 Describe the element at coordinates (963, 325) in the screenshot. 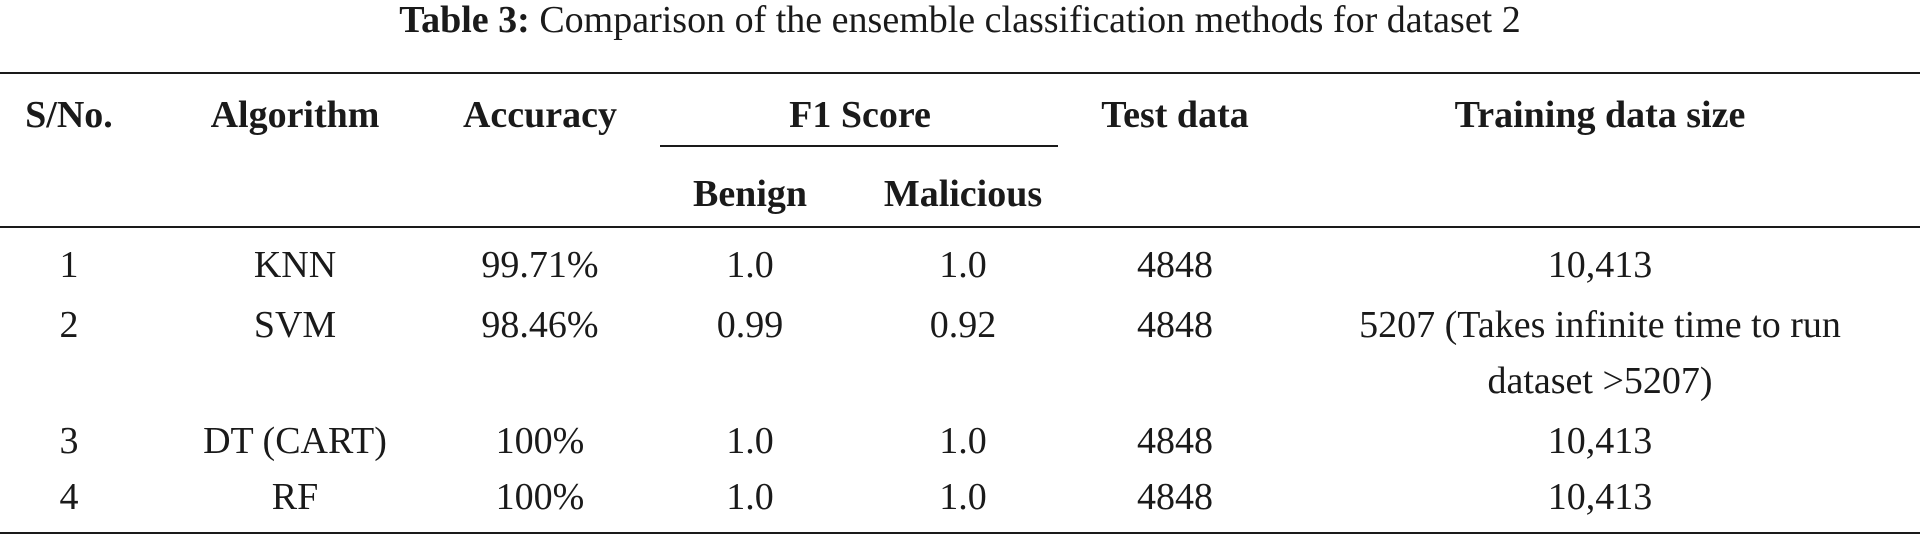

I see `table-cell-malicious: 0.92` at that location.